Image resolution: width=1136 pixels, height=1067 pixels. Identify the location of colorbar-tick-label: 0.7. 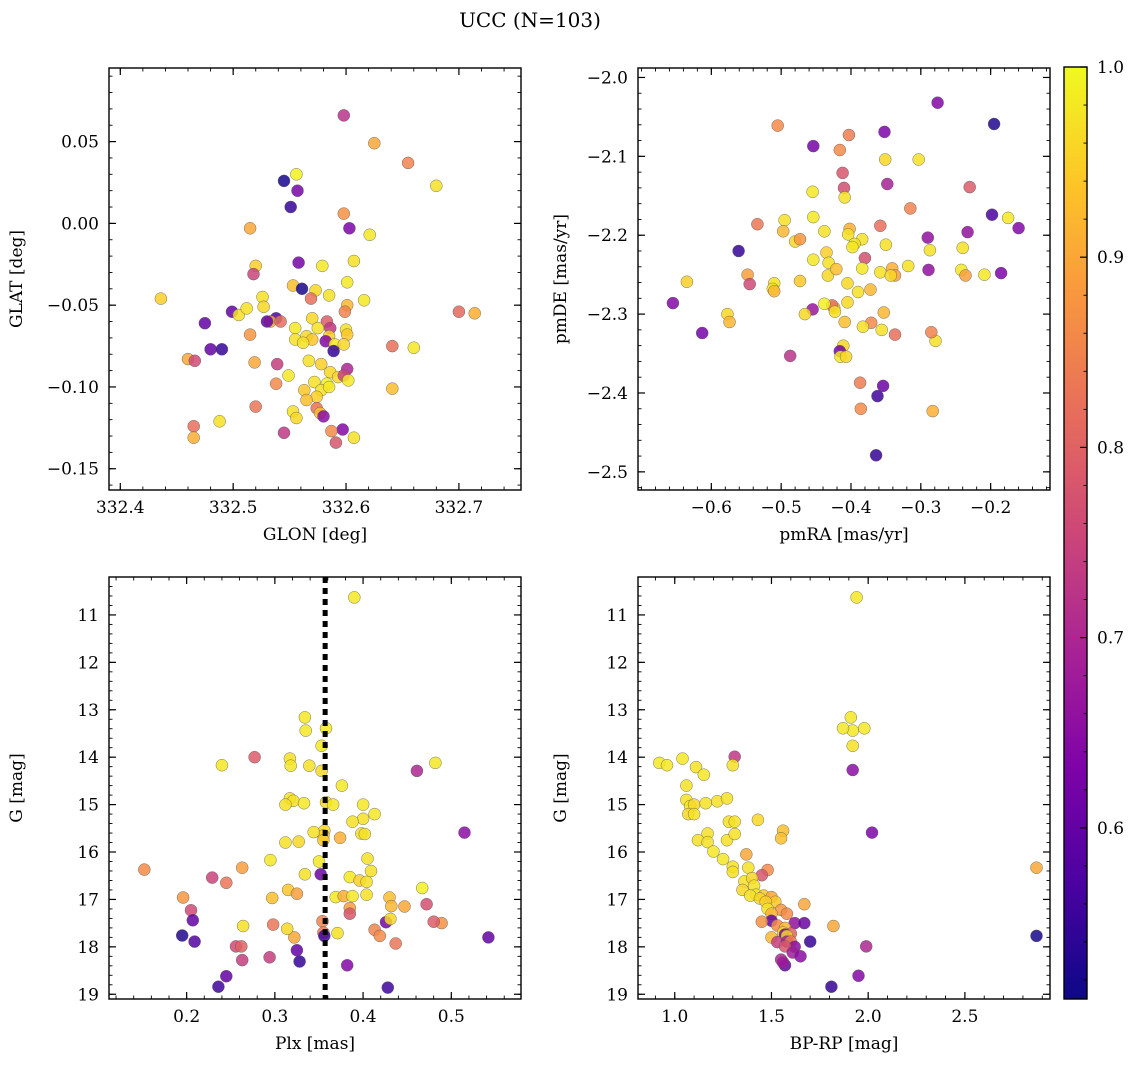
(1110, 639).